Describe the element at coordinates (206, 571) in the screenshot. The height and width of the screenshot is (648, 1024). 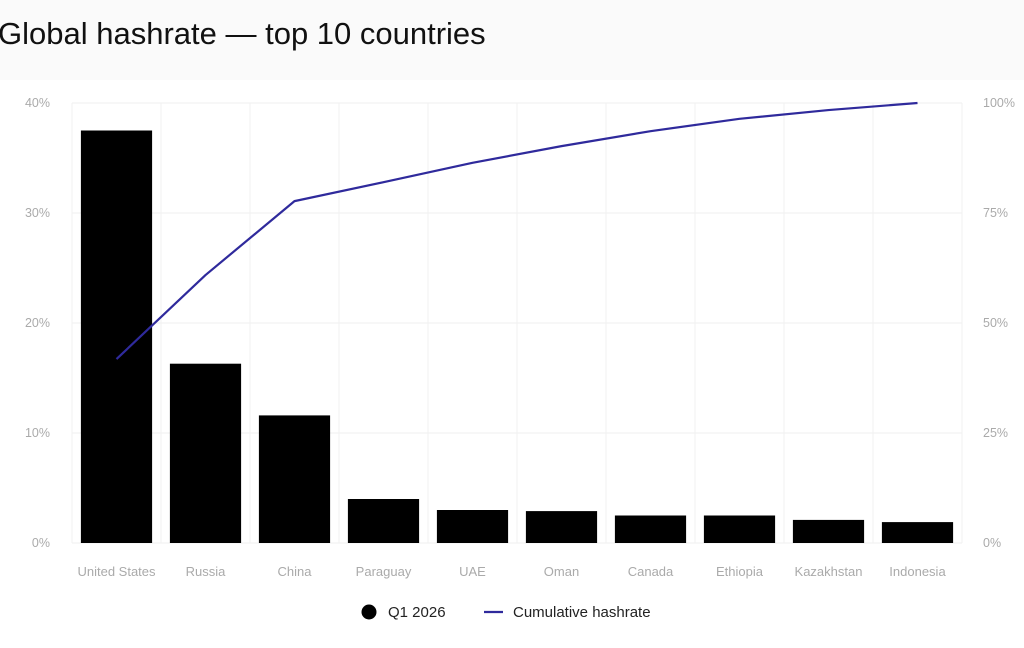
I see `x-tick-label: Russia` at that location.